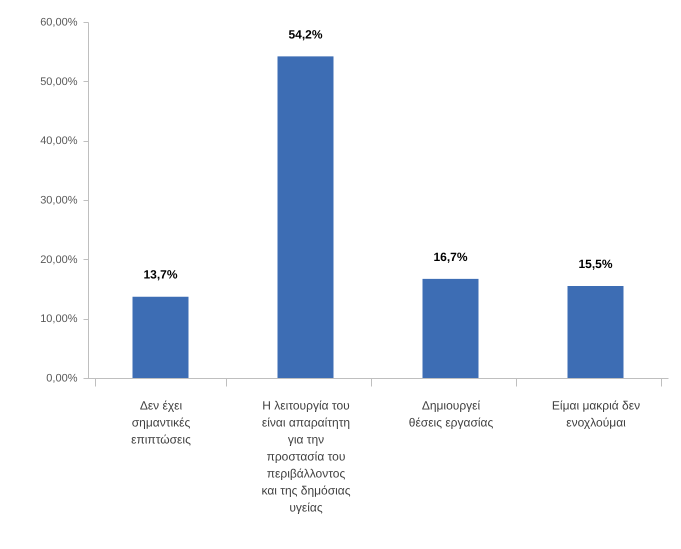 The height and width of the screenshot is (549, 681). I want to click on y-tick-label: 50,00%, so click(59, 82).